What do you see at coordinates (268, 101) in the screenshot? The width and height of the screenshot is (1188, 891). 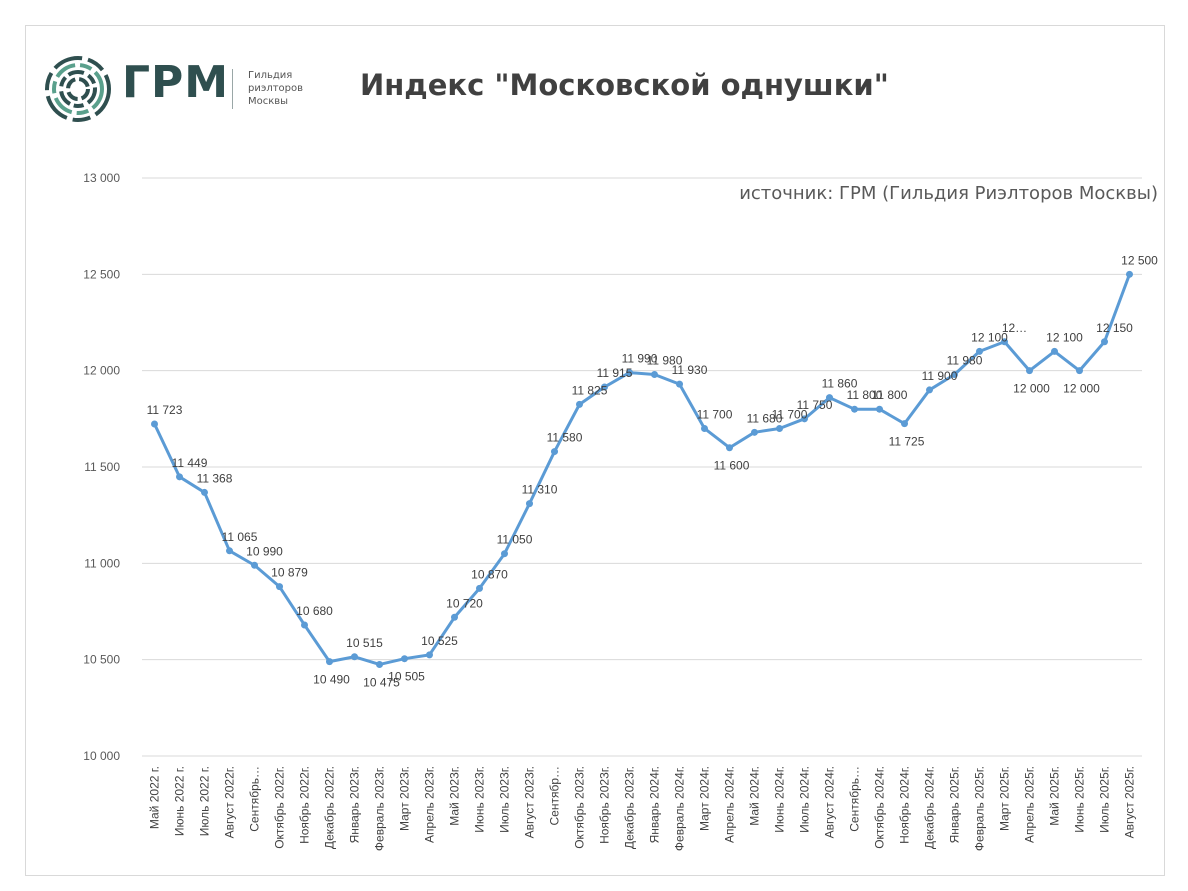 I see `logo-subtitle-line: Москвы` at bounding box center [268, 101].